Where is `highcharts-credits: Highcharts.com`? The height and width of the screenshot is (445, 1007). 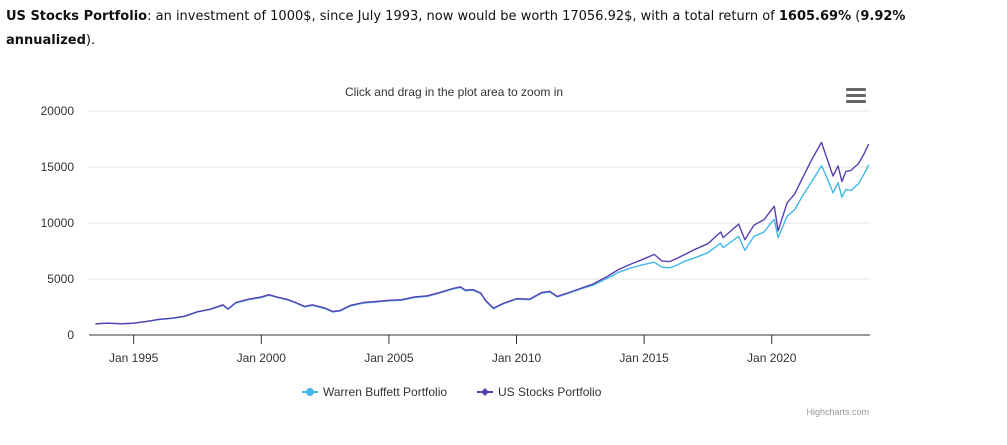
highcharts-credits: Highcharts.com is located at coordinates (837, 412).